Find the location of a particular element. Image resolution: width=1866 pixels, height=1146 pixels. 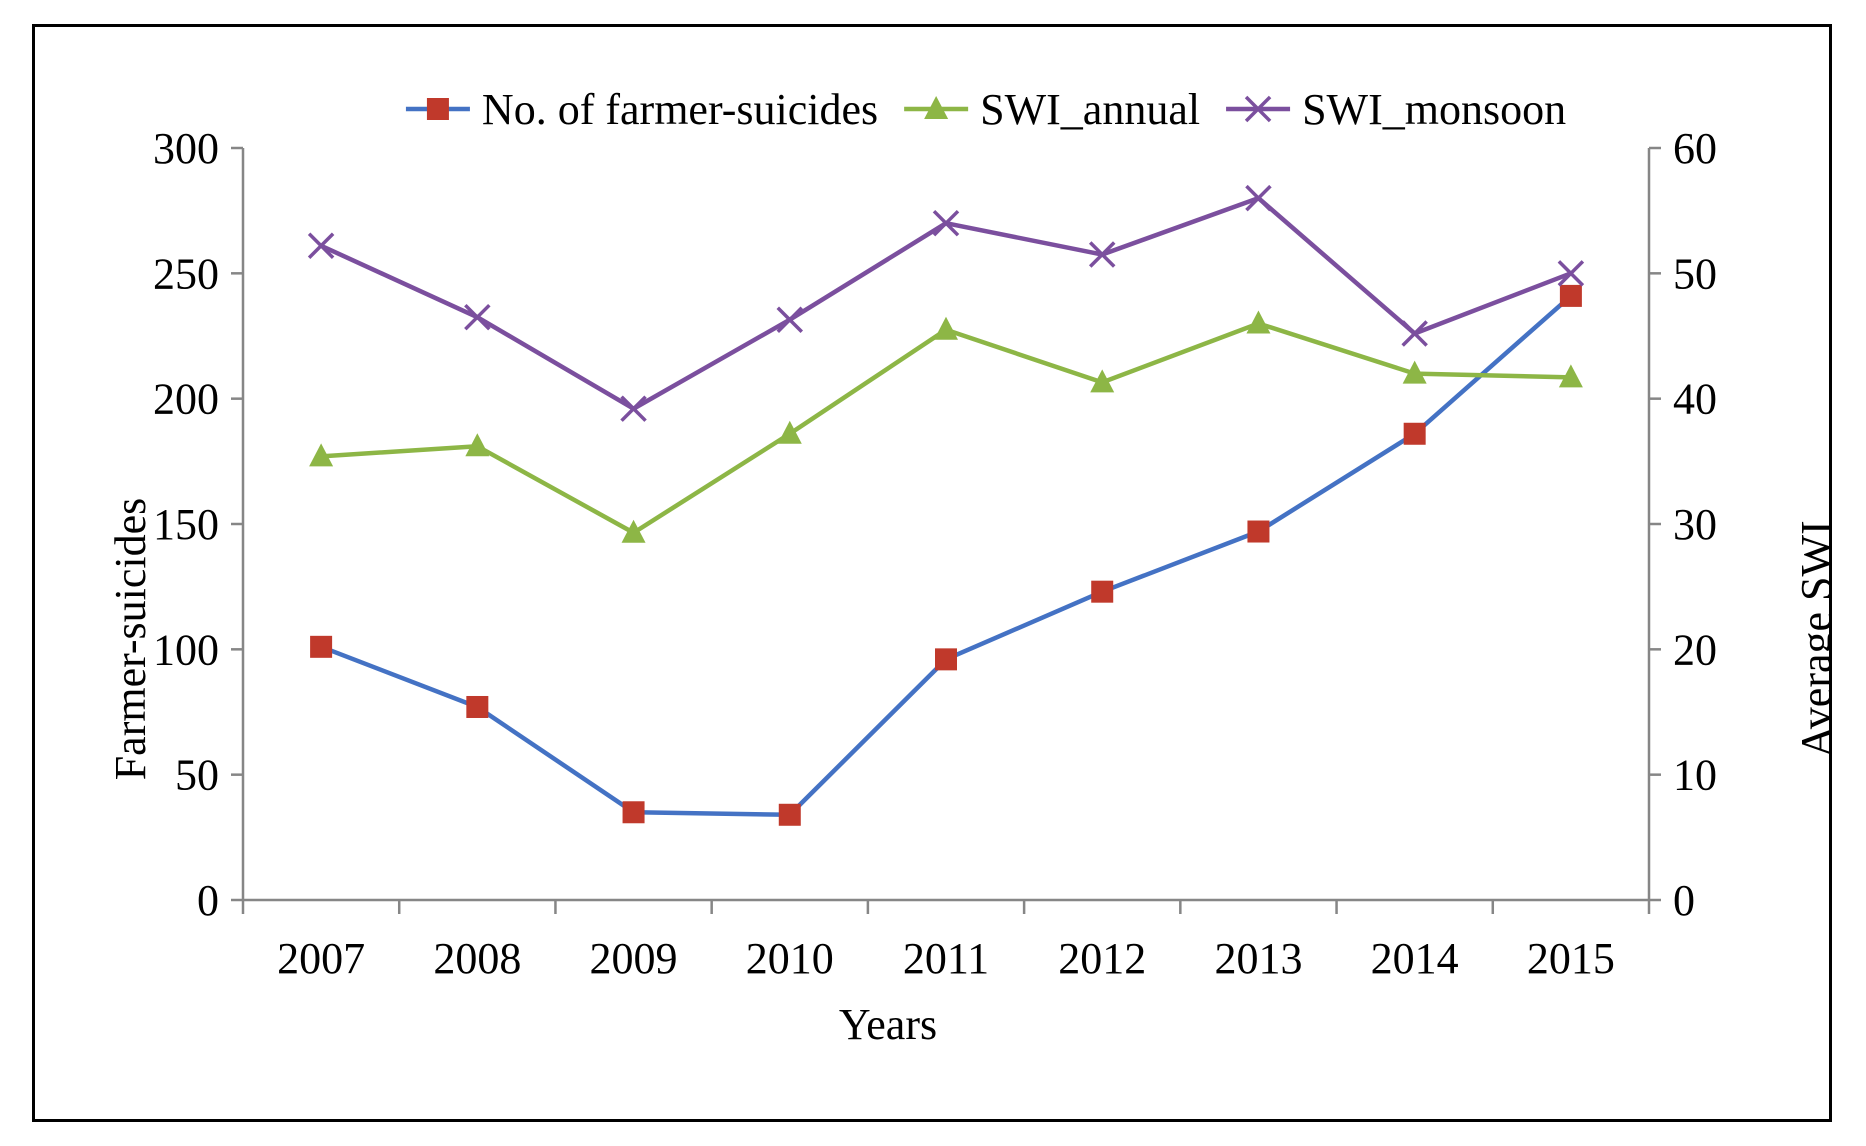

y2-tick-label: 60 is located at coordinates (1695, 148).